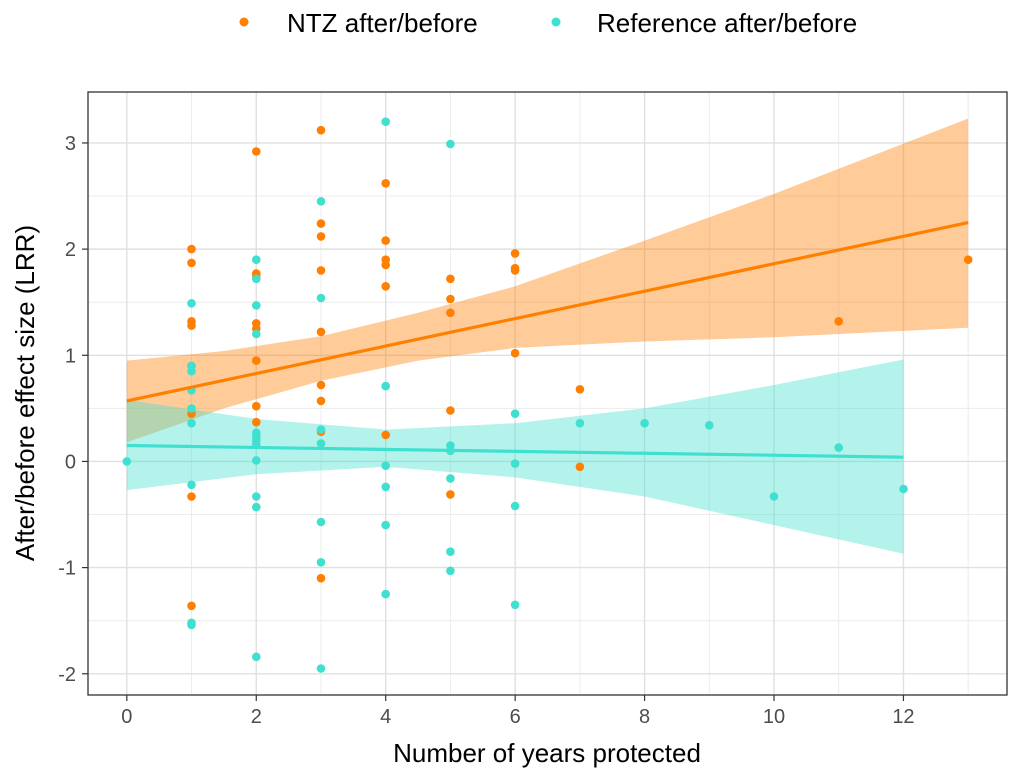  Describe the element at coordinates (547, 753) in the screenshot. I see `x-axis-title: Number of years protected` at that location.